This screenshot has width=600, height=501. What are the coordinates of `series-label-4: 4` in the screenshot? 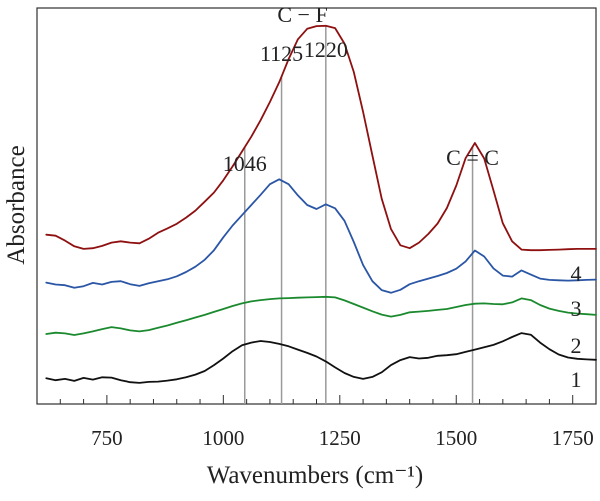 It's located at (576, 273).